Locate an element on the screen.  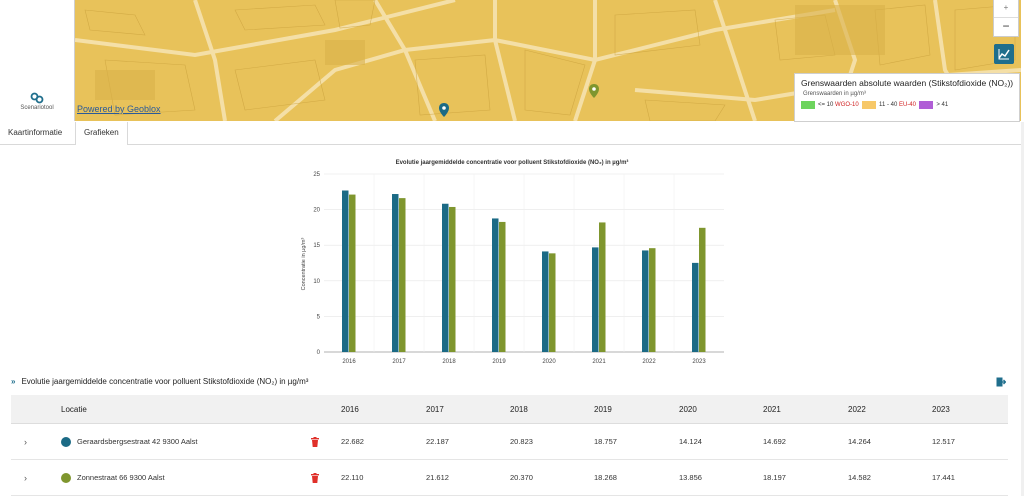
value-cell: 20.370 is located at coordinates (521, 477).